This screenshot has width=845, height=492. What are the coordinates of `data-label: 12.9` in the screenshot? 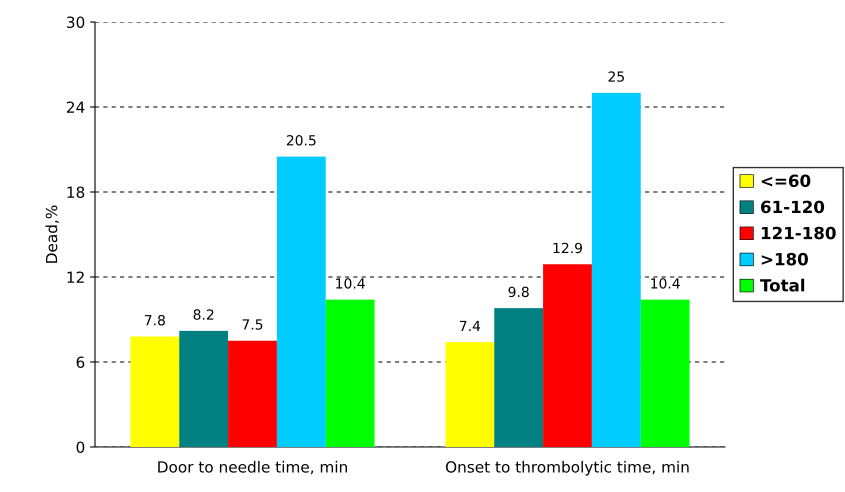 It's located at (568, 248).